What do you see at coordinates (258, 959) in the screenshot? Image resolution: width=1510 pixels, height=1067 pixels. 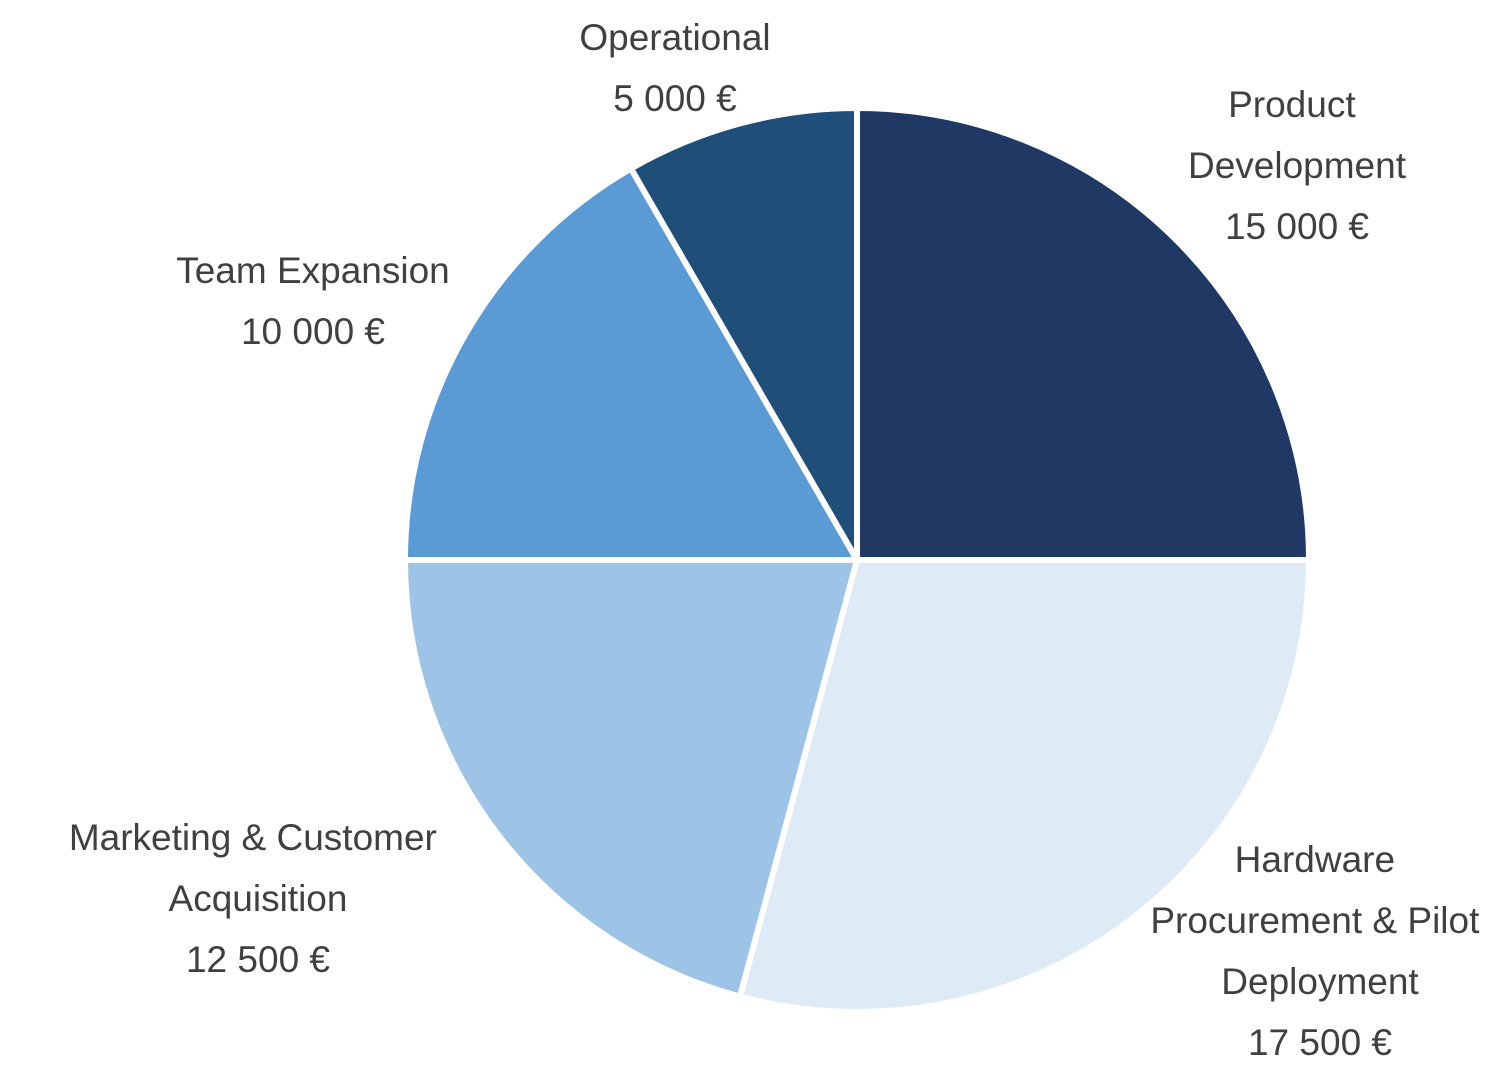 I see `value-label: 12 500 €` at bounding box center [258, 959].